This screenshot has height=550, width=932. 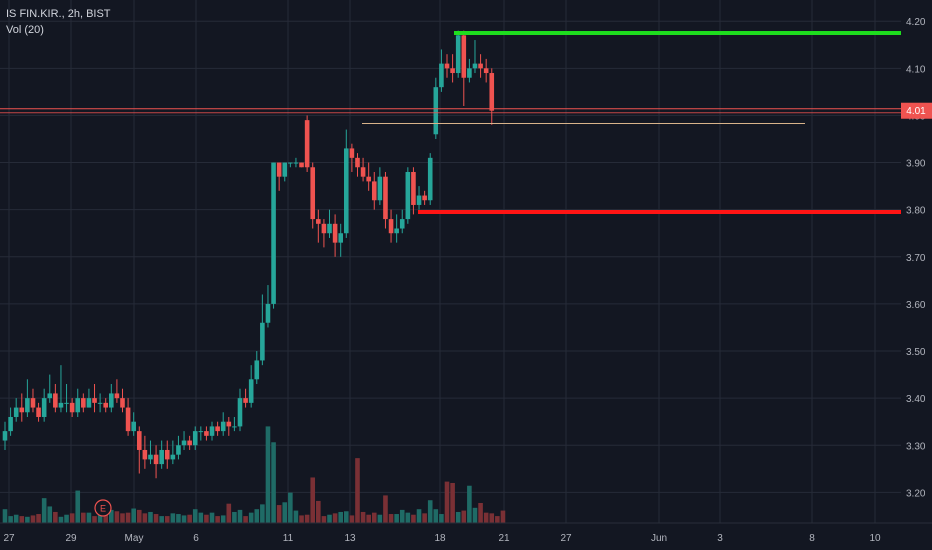 I want to click on earnings-marker-circle, so click(x=103, y=508).